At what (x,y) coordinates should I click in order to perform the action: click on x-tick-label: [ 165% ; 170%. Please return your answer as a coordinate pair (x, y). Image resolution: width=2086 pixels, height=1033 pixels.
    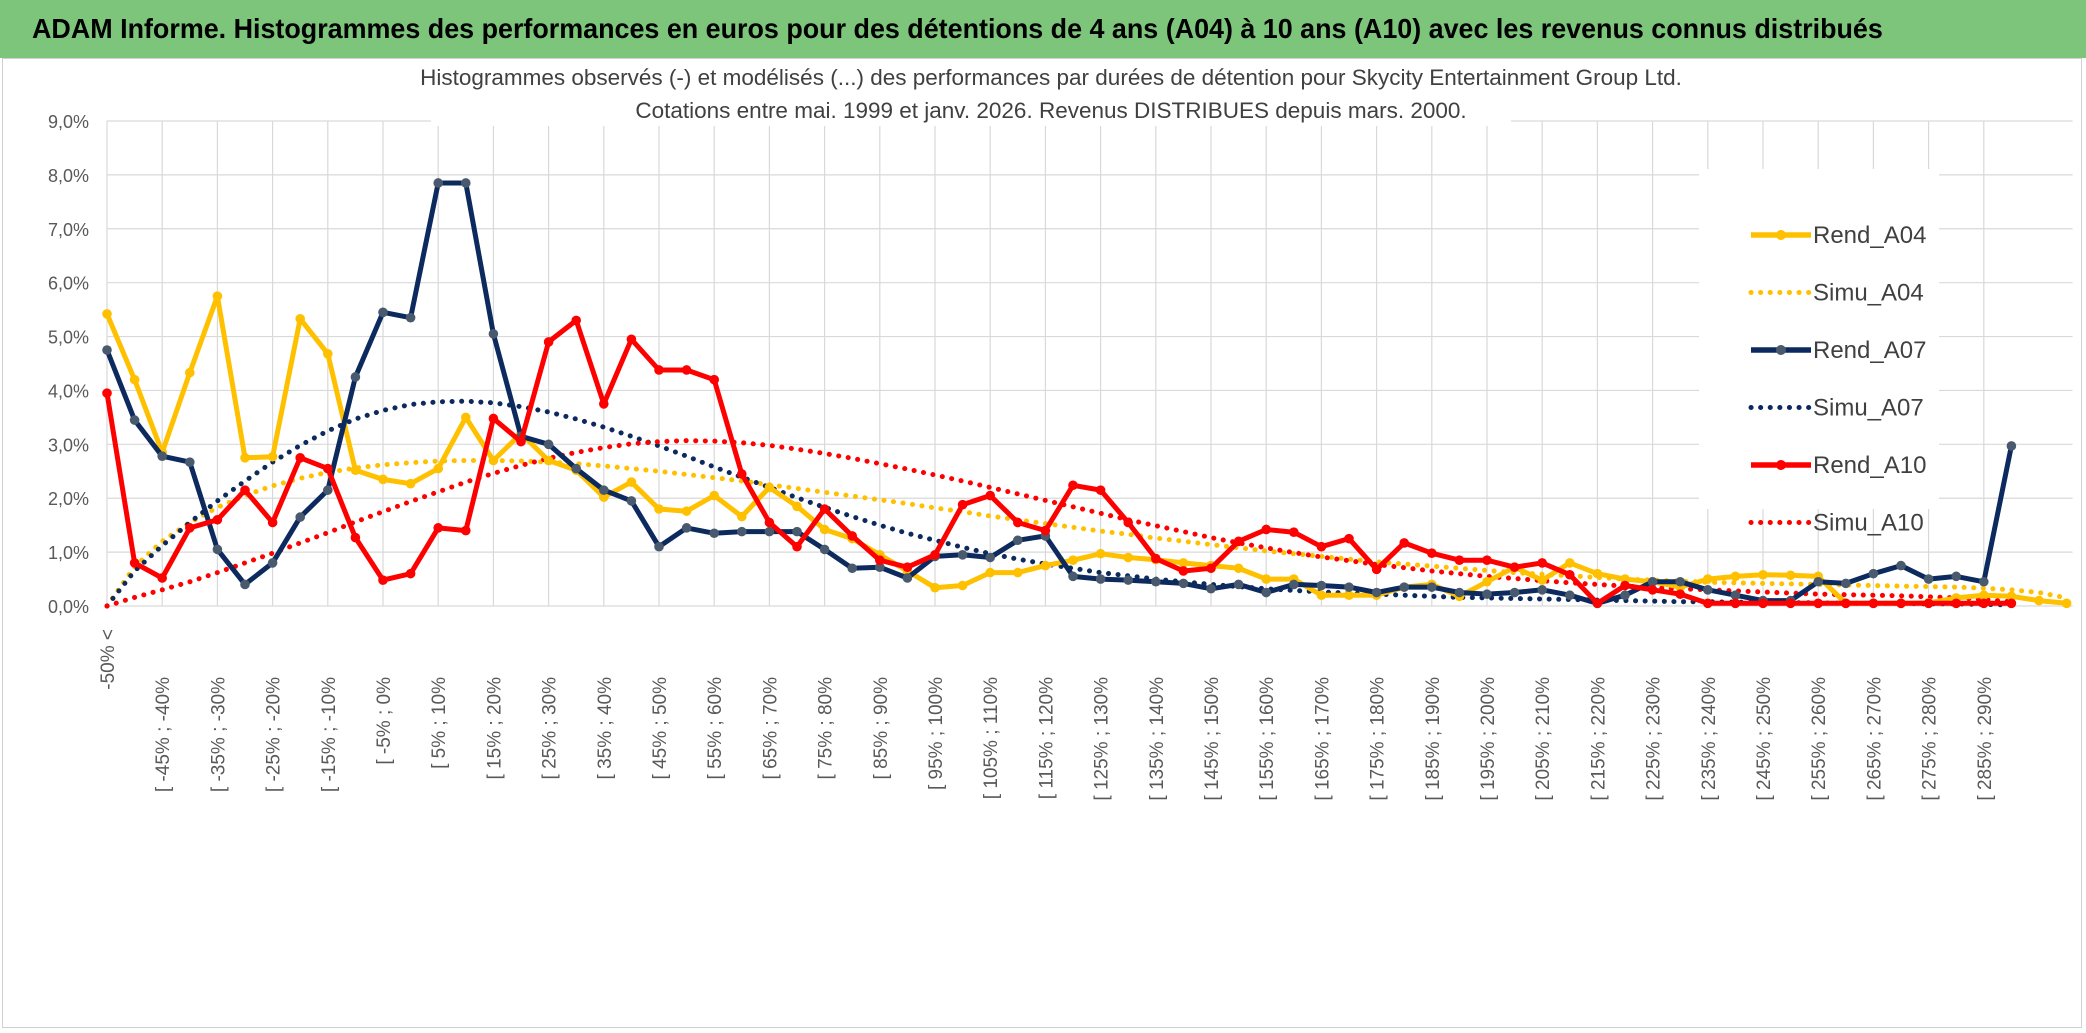
    Looking at the image, I should click on (1322, 739).